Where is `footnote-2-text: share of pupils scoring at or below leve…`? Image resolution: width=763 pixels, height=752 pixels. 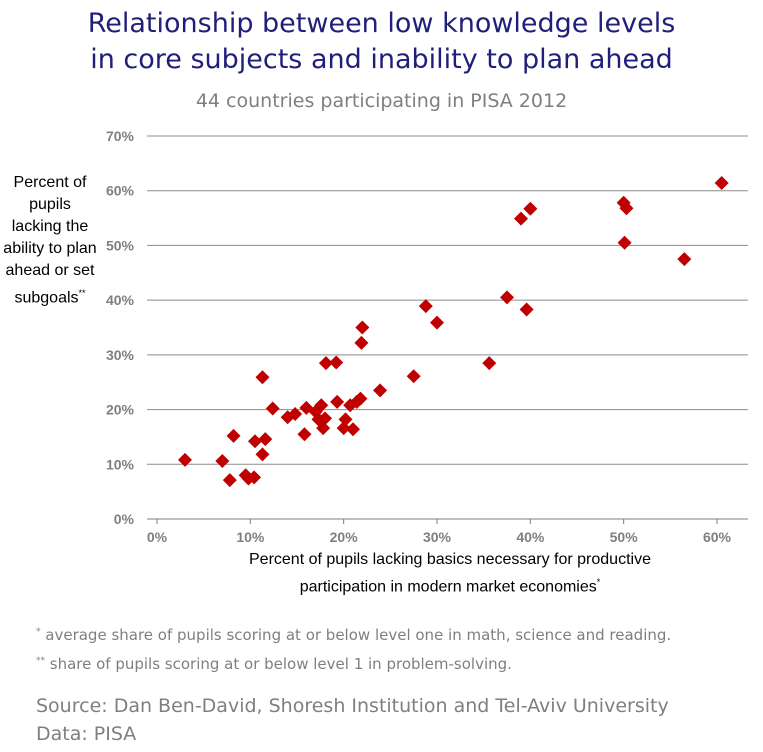 footnote-2-text: share of pupils scoring at or below leve… is located at coordinates (278, 664).